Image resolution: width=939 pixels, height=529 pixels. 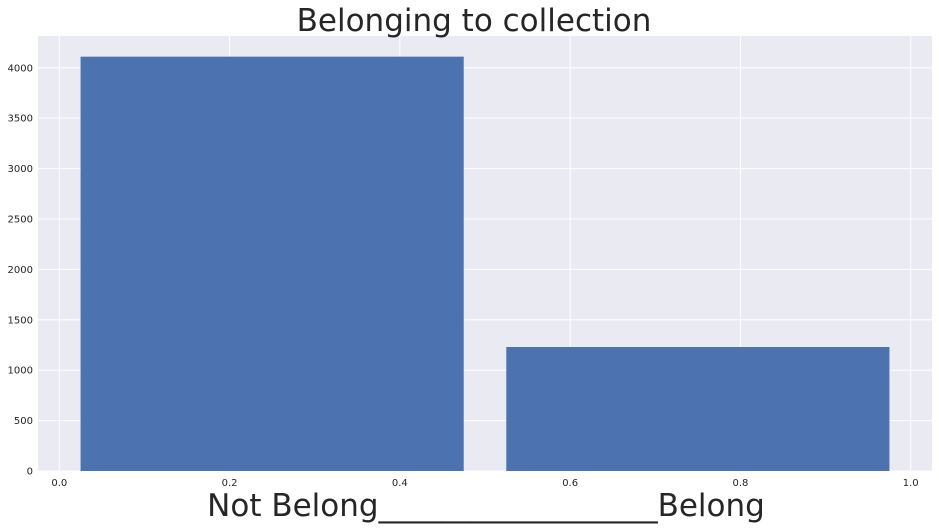 I want to click on x-tick-labels: 0.0 0.2 0.4 0.6 0.8 1.0, so click(x=484, y=483).